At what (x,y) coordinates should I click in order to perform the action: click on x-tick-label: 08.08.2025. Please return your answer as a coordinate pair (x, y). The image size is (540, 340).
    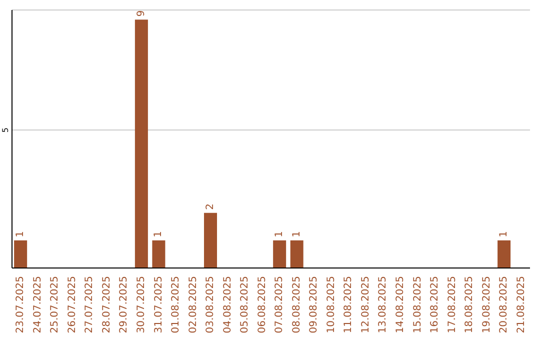
    Looking at the image, I should click on (296, 305).